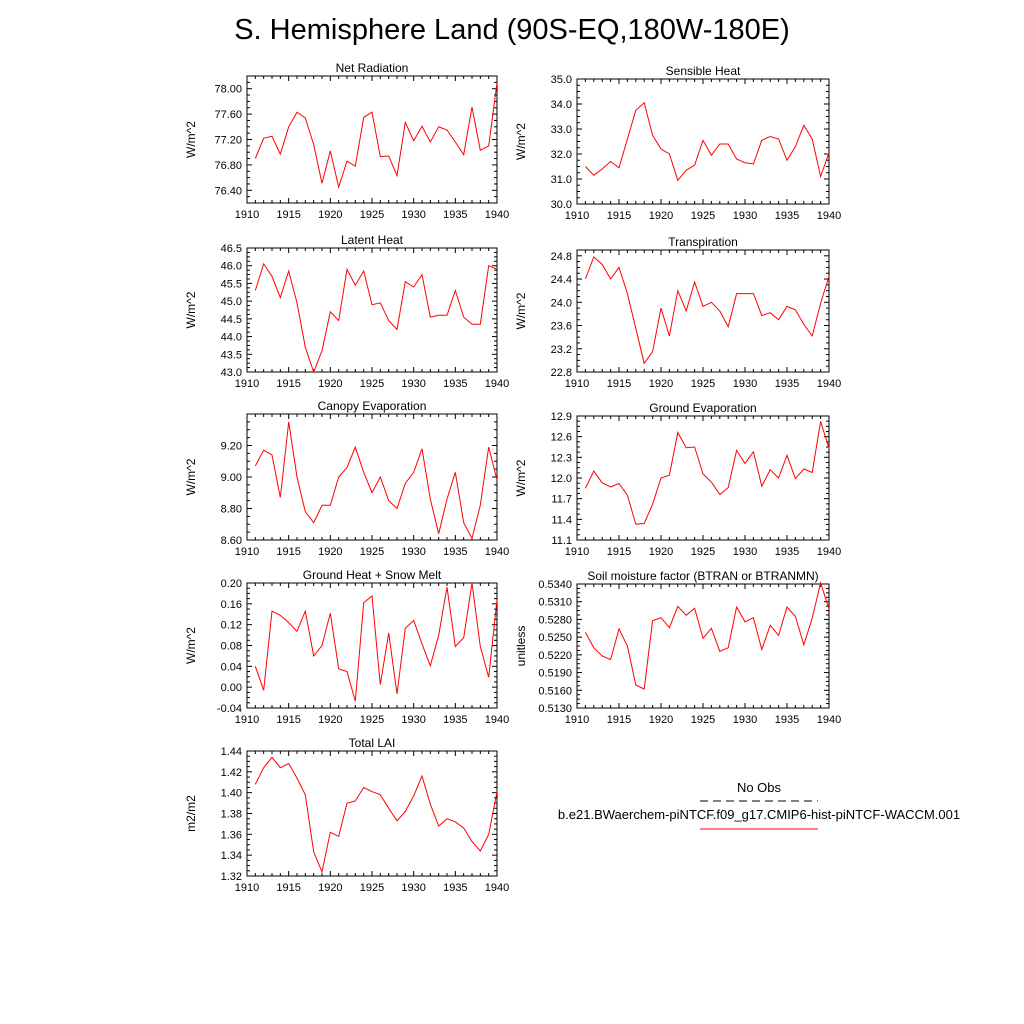 This screenshot has height=1024, width=1024. What do you see at coordinates (497, 552) in the screenshot?
I see `panel-5-xtick-label: 1940` at bounding box center [497, 552].